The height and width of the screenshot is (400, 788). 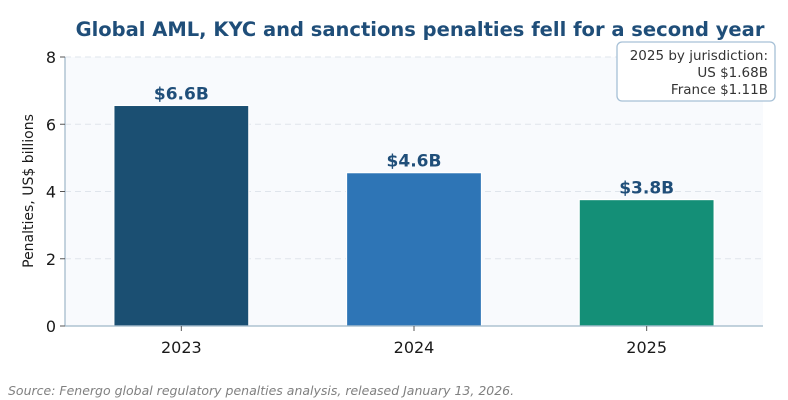 What do you see at coordinates (181, 94) in the screenshot?
I see `bar-value-label: $6.6B` at bounding box center [181, 94].